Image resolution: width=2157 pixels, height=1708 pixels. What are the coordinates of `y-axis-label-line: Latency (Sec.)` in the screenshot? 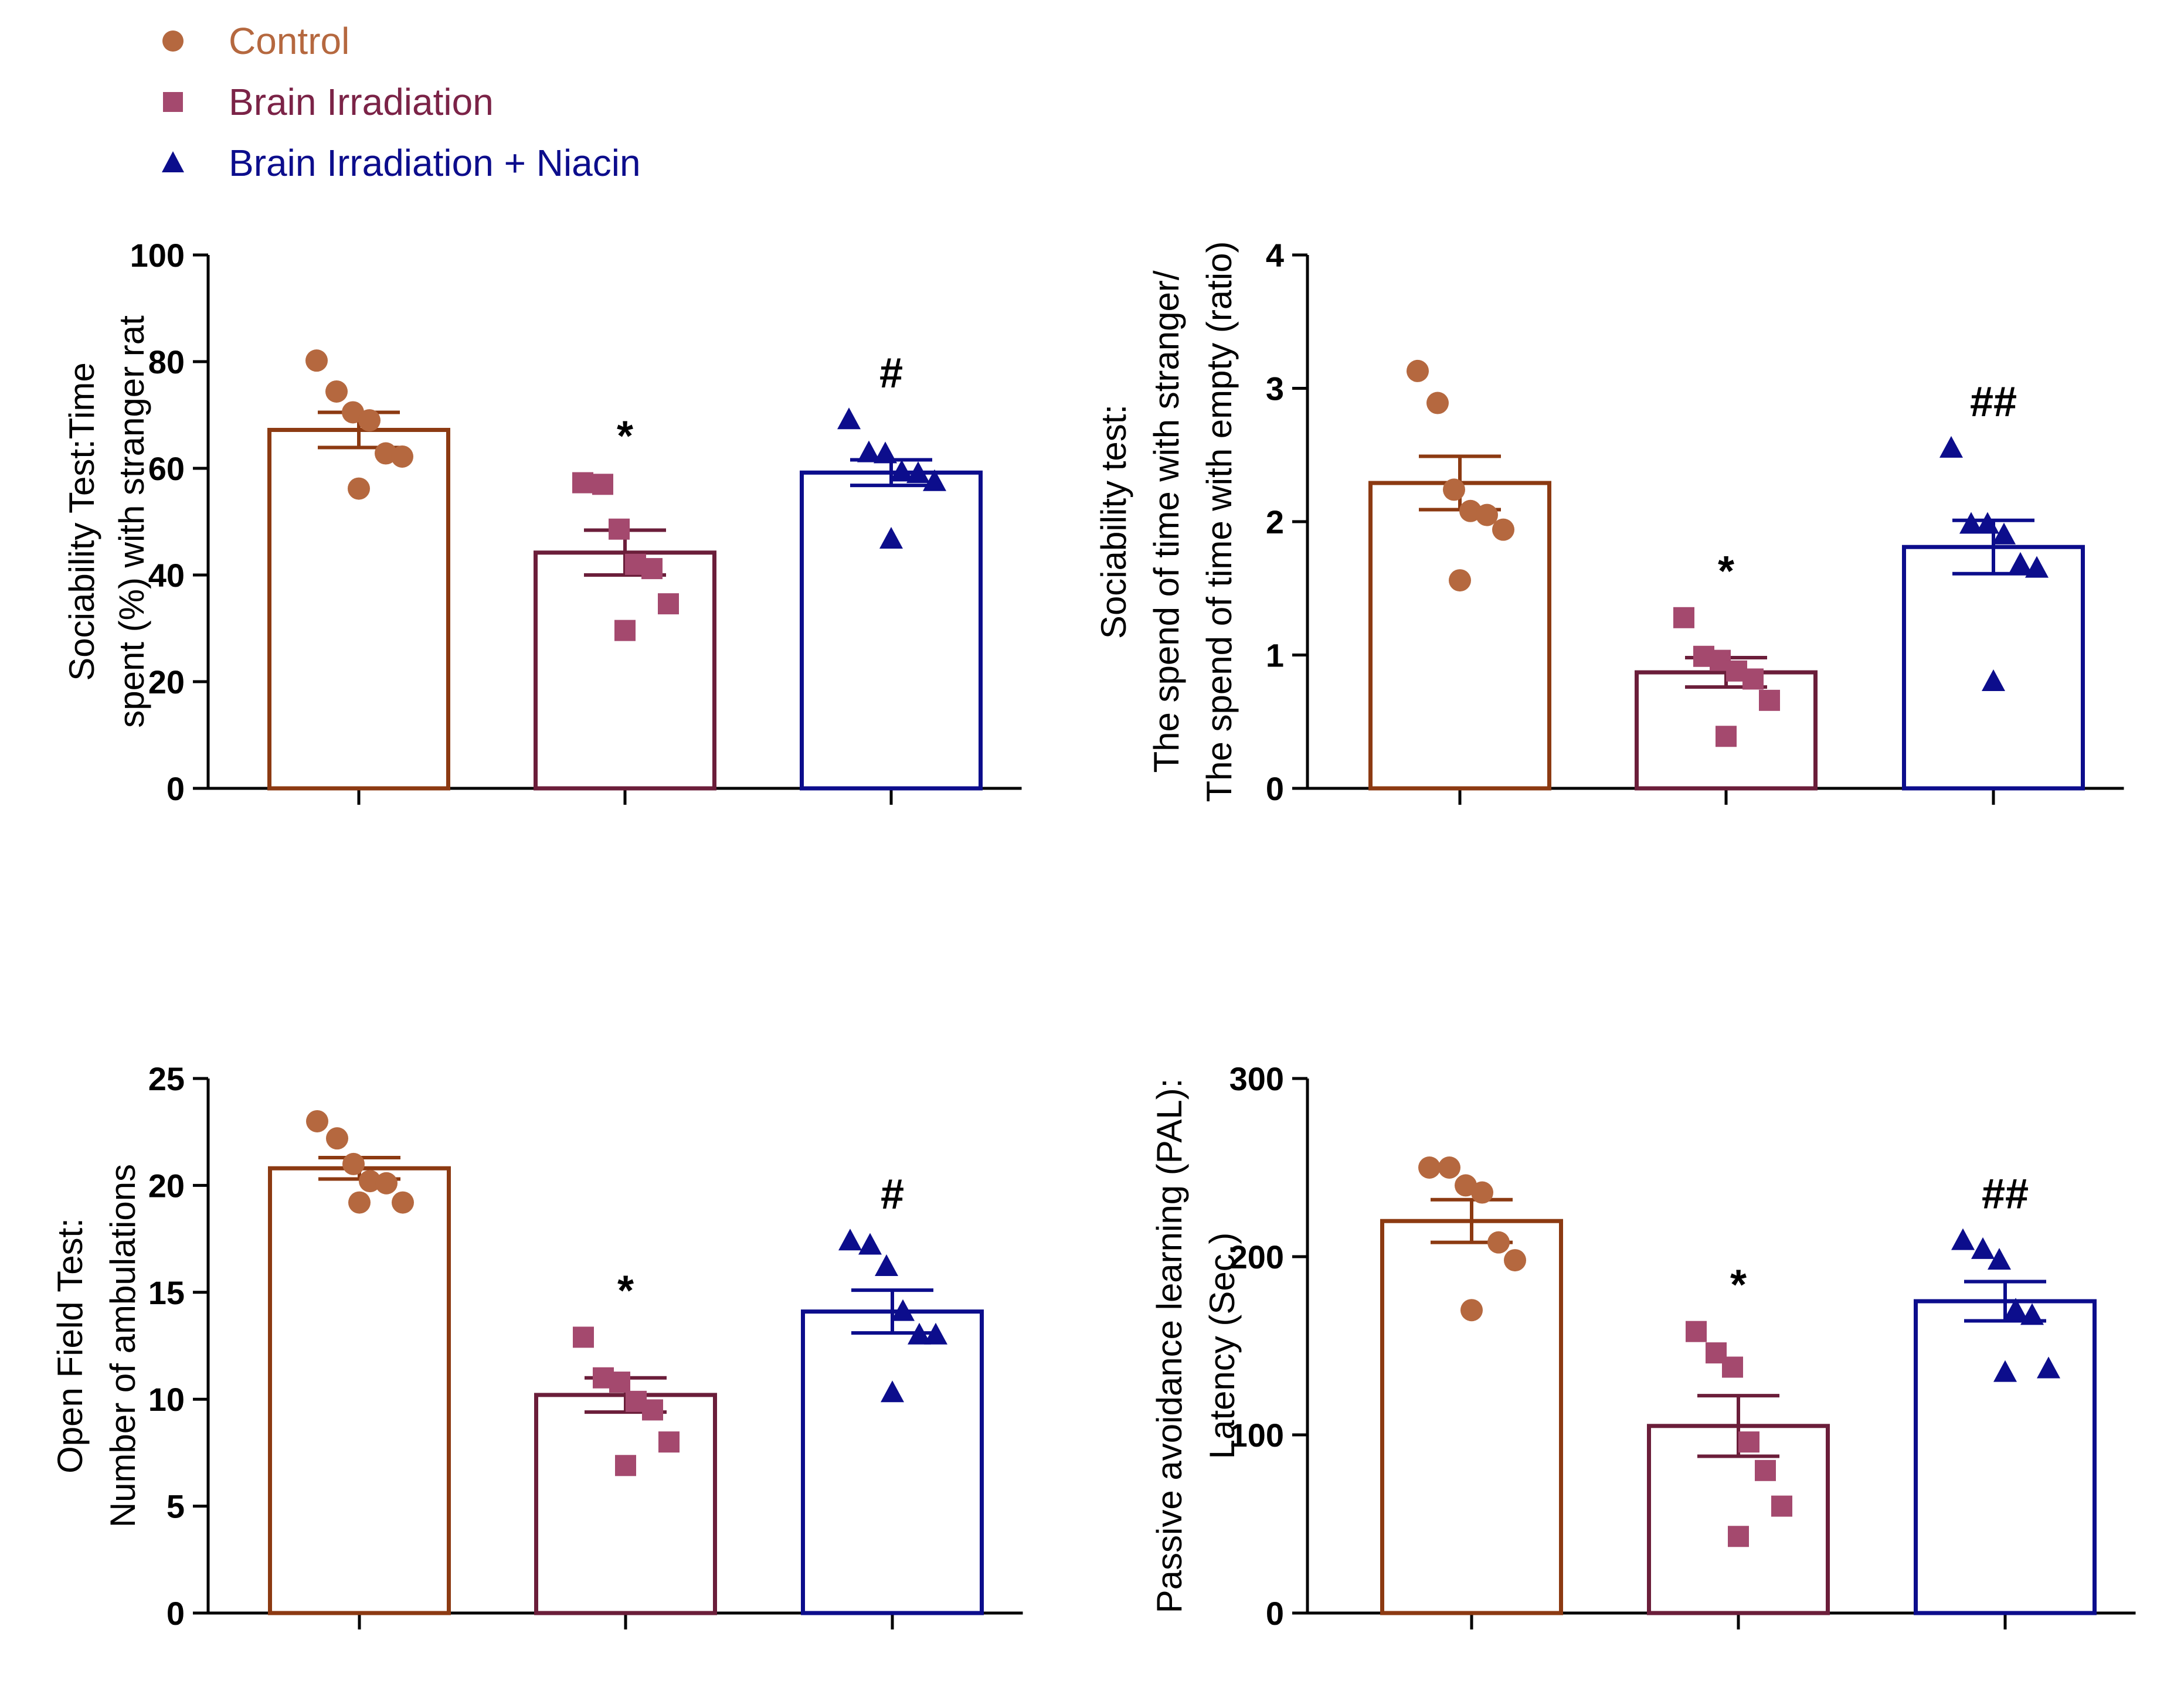 It's located at (1222, 1346).